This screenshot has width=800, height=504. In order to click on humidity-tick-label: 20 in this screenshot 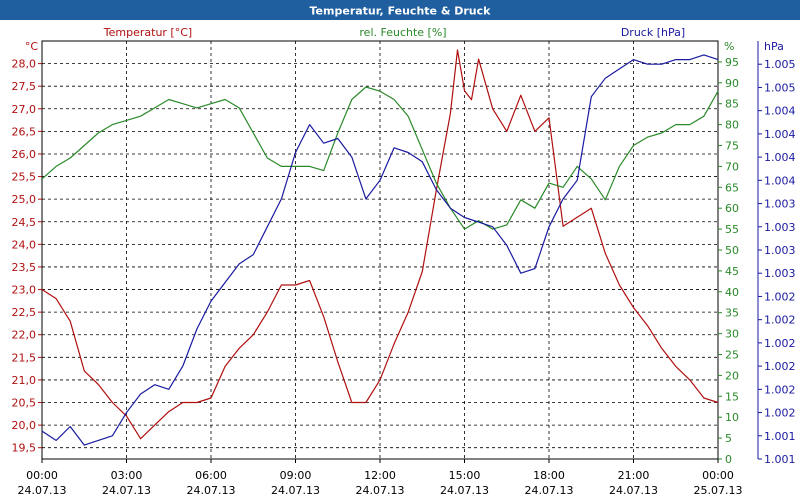, I will do `click(732, 375)`.